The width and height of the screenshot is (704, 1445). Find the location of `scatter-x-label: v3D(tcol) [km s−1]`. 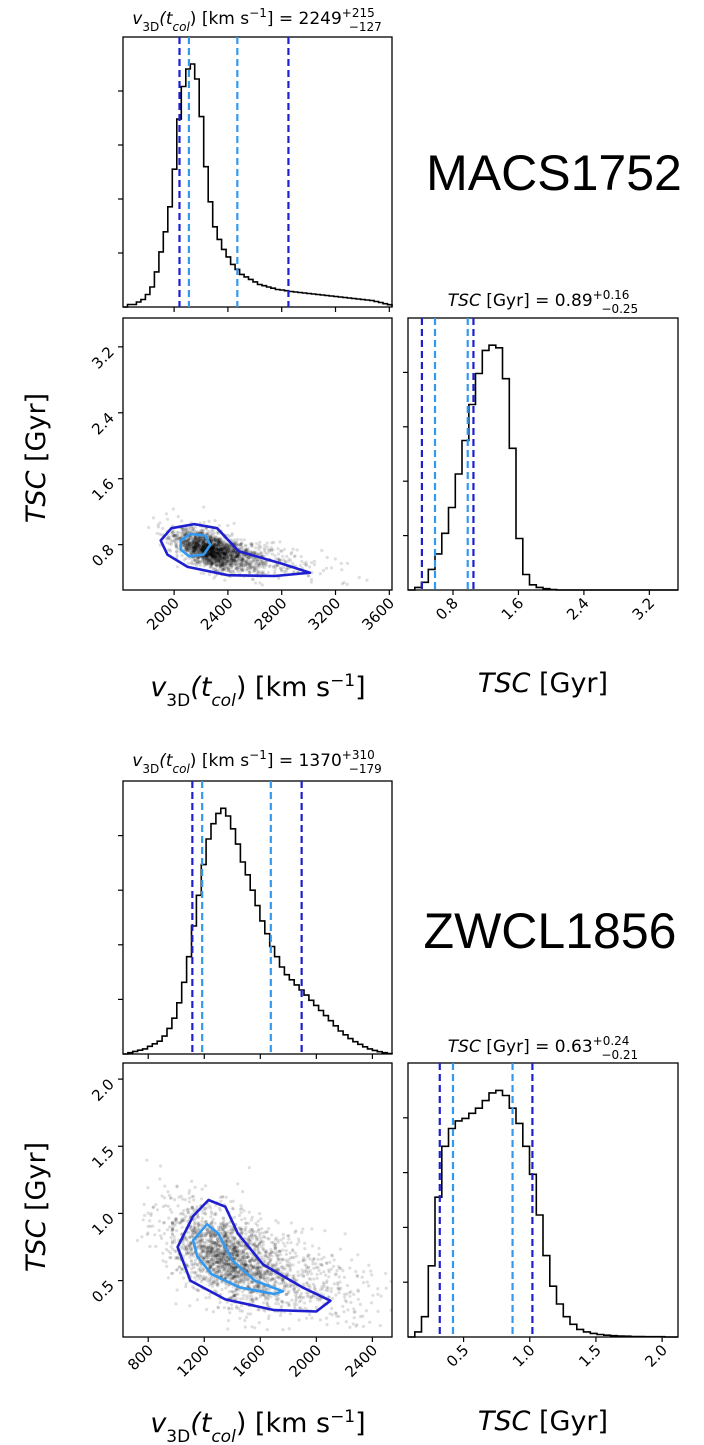

scatter-x-label: v3D(tcol) [km s−1] is located at coordinates (257, 691).